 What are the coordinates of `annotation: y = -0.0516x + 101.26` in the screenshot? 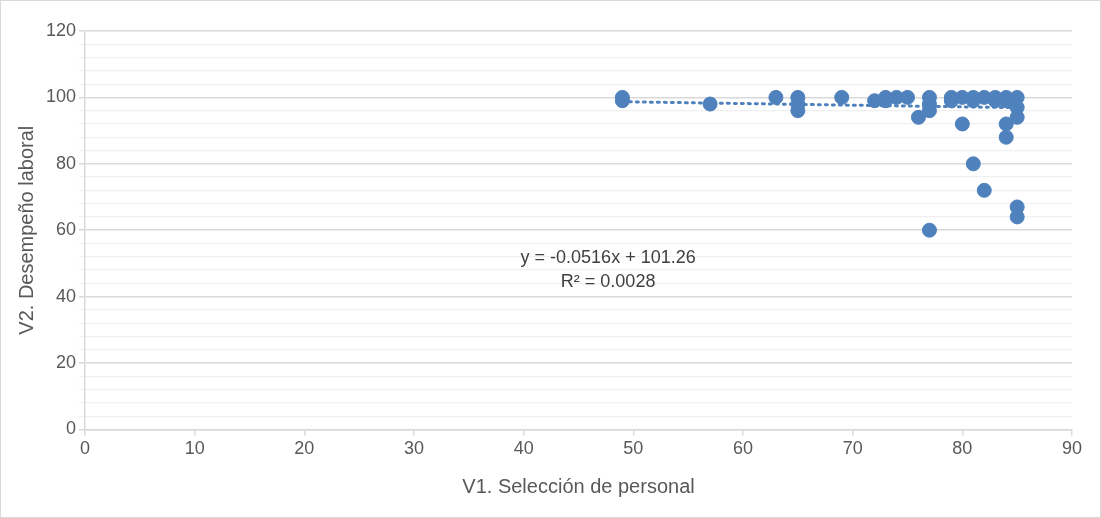 It's located at (608, 257).